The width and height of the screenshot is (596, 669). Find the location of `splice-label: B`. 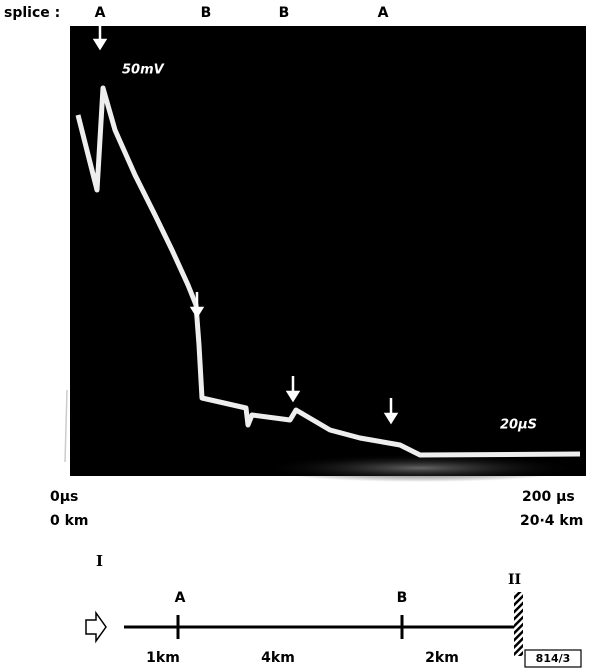

splice-label: B is located at coordinates (402, 598).